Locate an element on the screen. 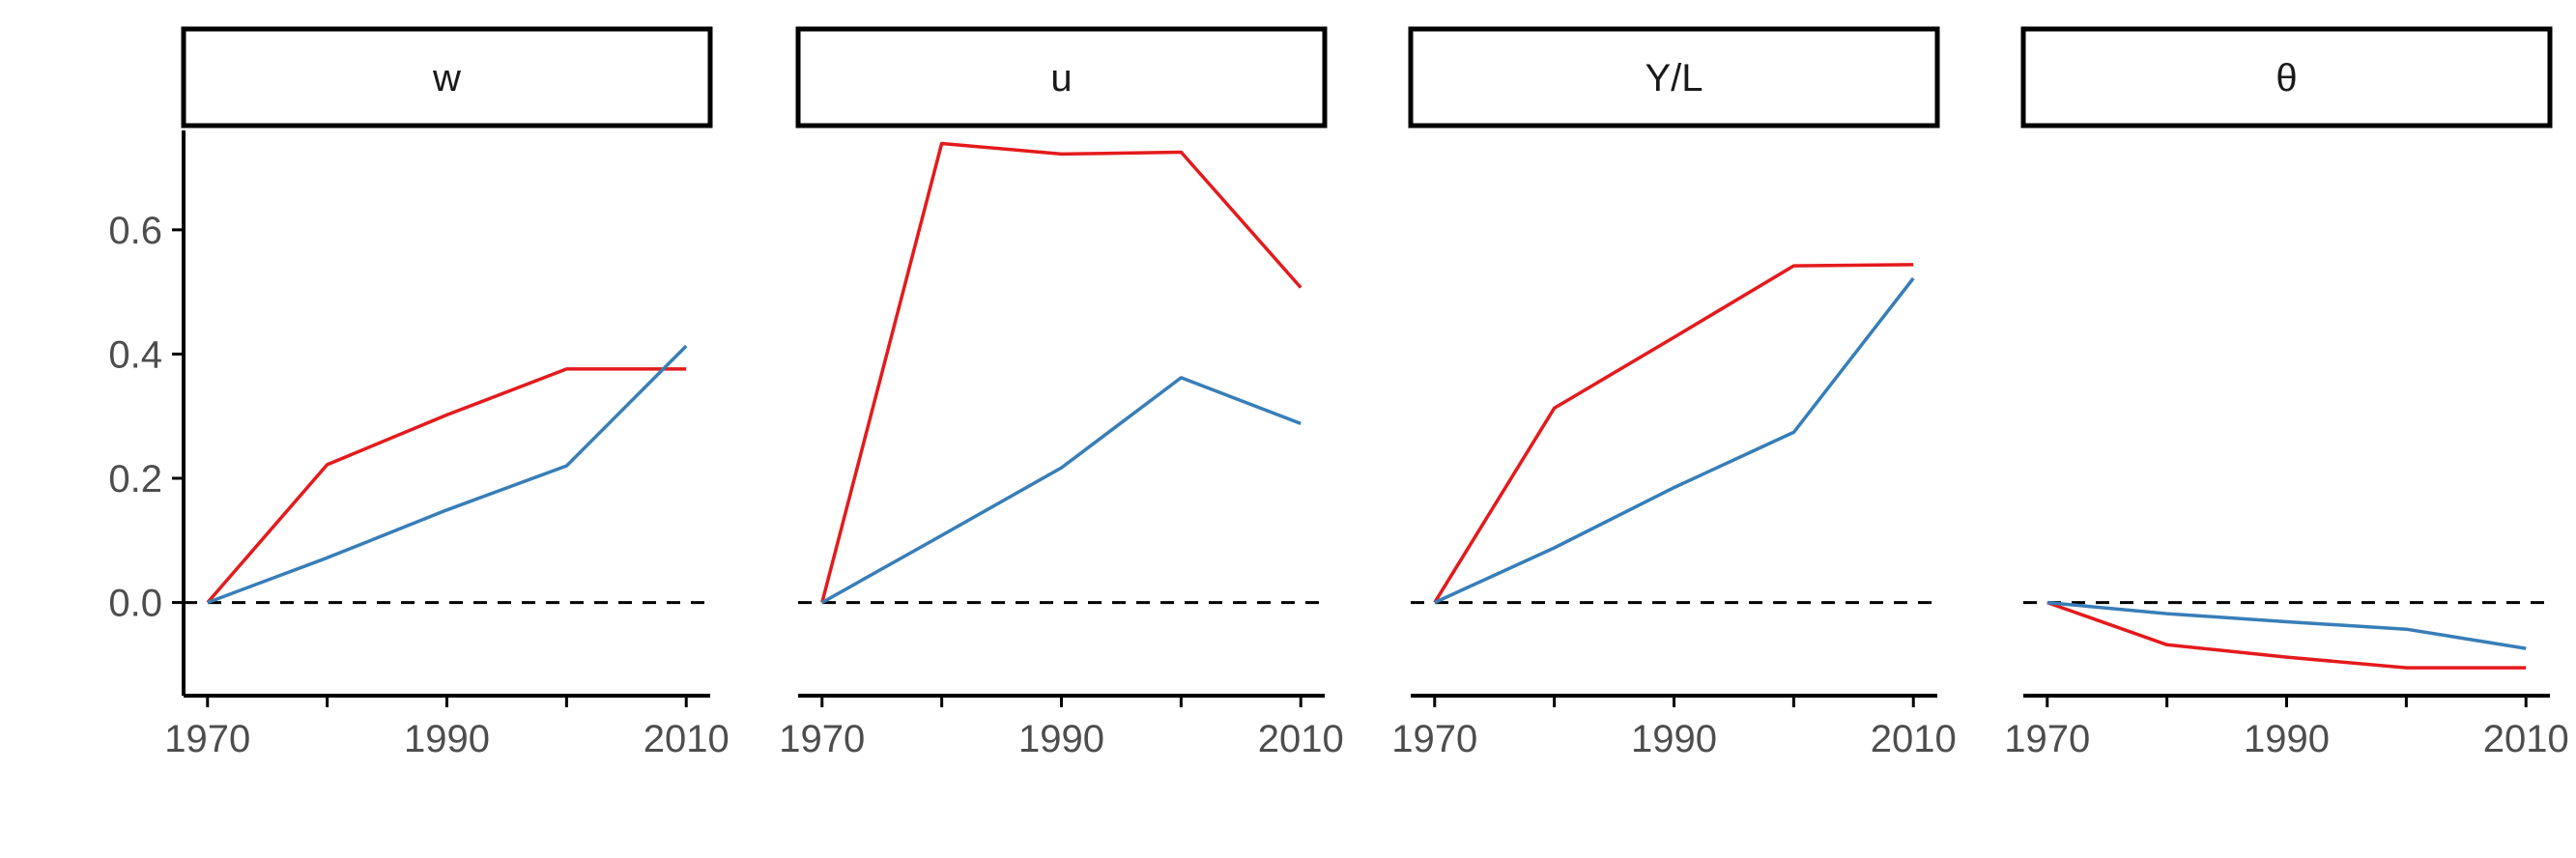  facet-strip-label: θ is located at coordinates (2286, 79).